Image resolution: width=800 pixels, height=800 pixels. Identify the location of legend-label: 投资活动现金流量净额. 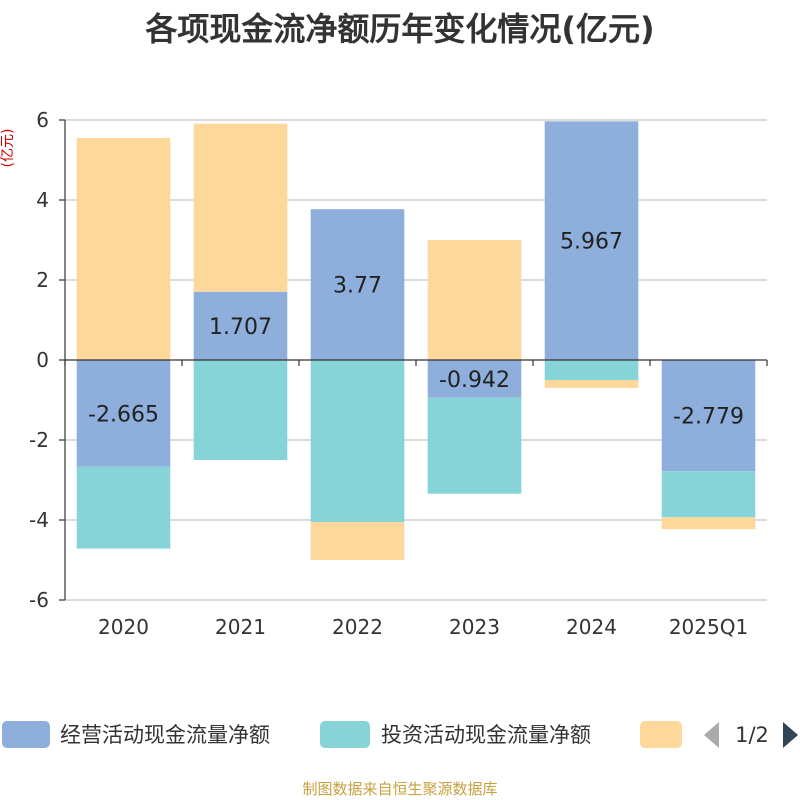
(486, 735).